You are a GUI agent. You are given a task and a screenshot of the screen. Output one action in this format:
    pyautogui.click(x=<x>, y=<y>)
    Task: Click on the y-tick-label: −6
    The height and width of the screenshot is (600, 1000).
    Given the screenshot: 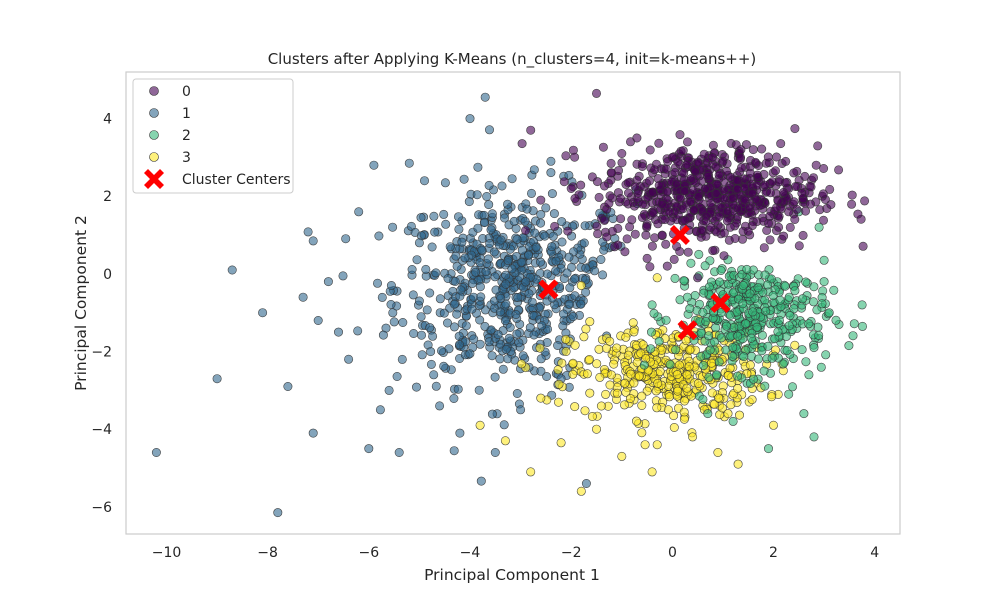 What is the action you would take?
    pyautogui.click(x=101, y=508)
    